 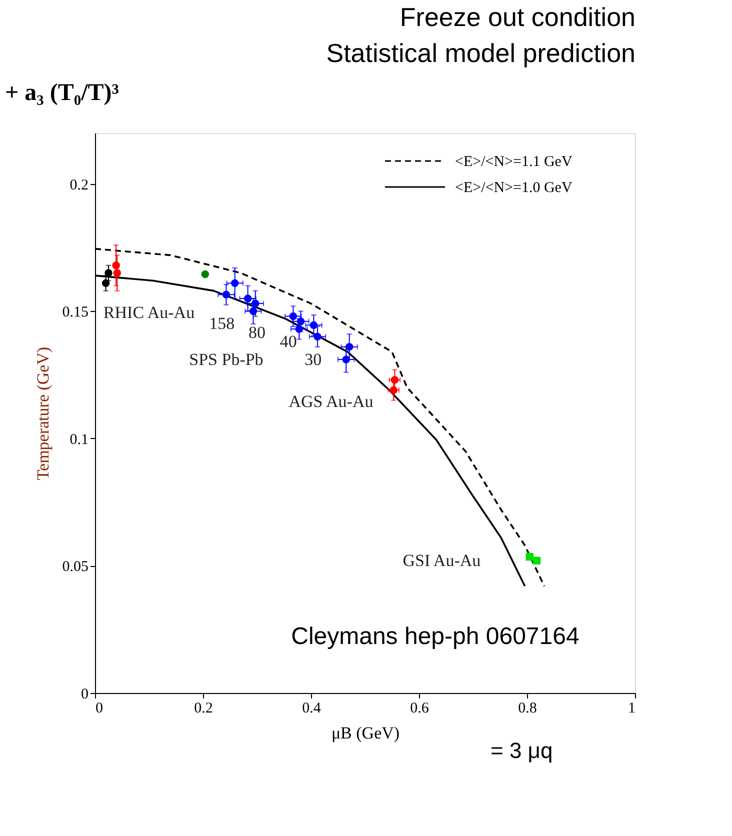 I want to click on y-tick-label: 0.1, so click(x=79, y=440).